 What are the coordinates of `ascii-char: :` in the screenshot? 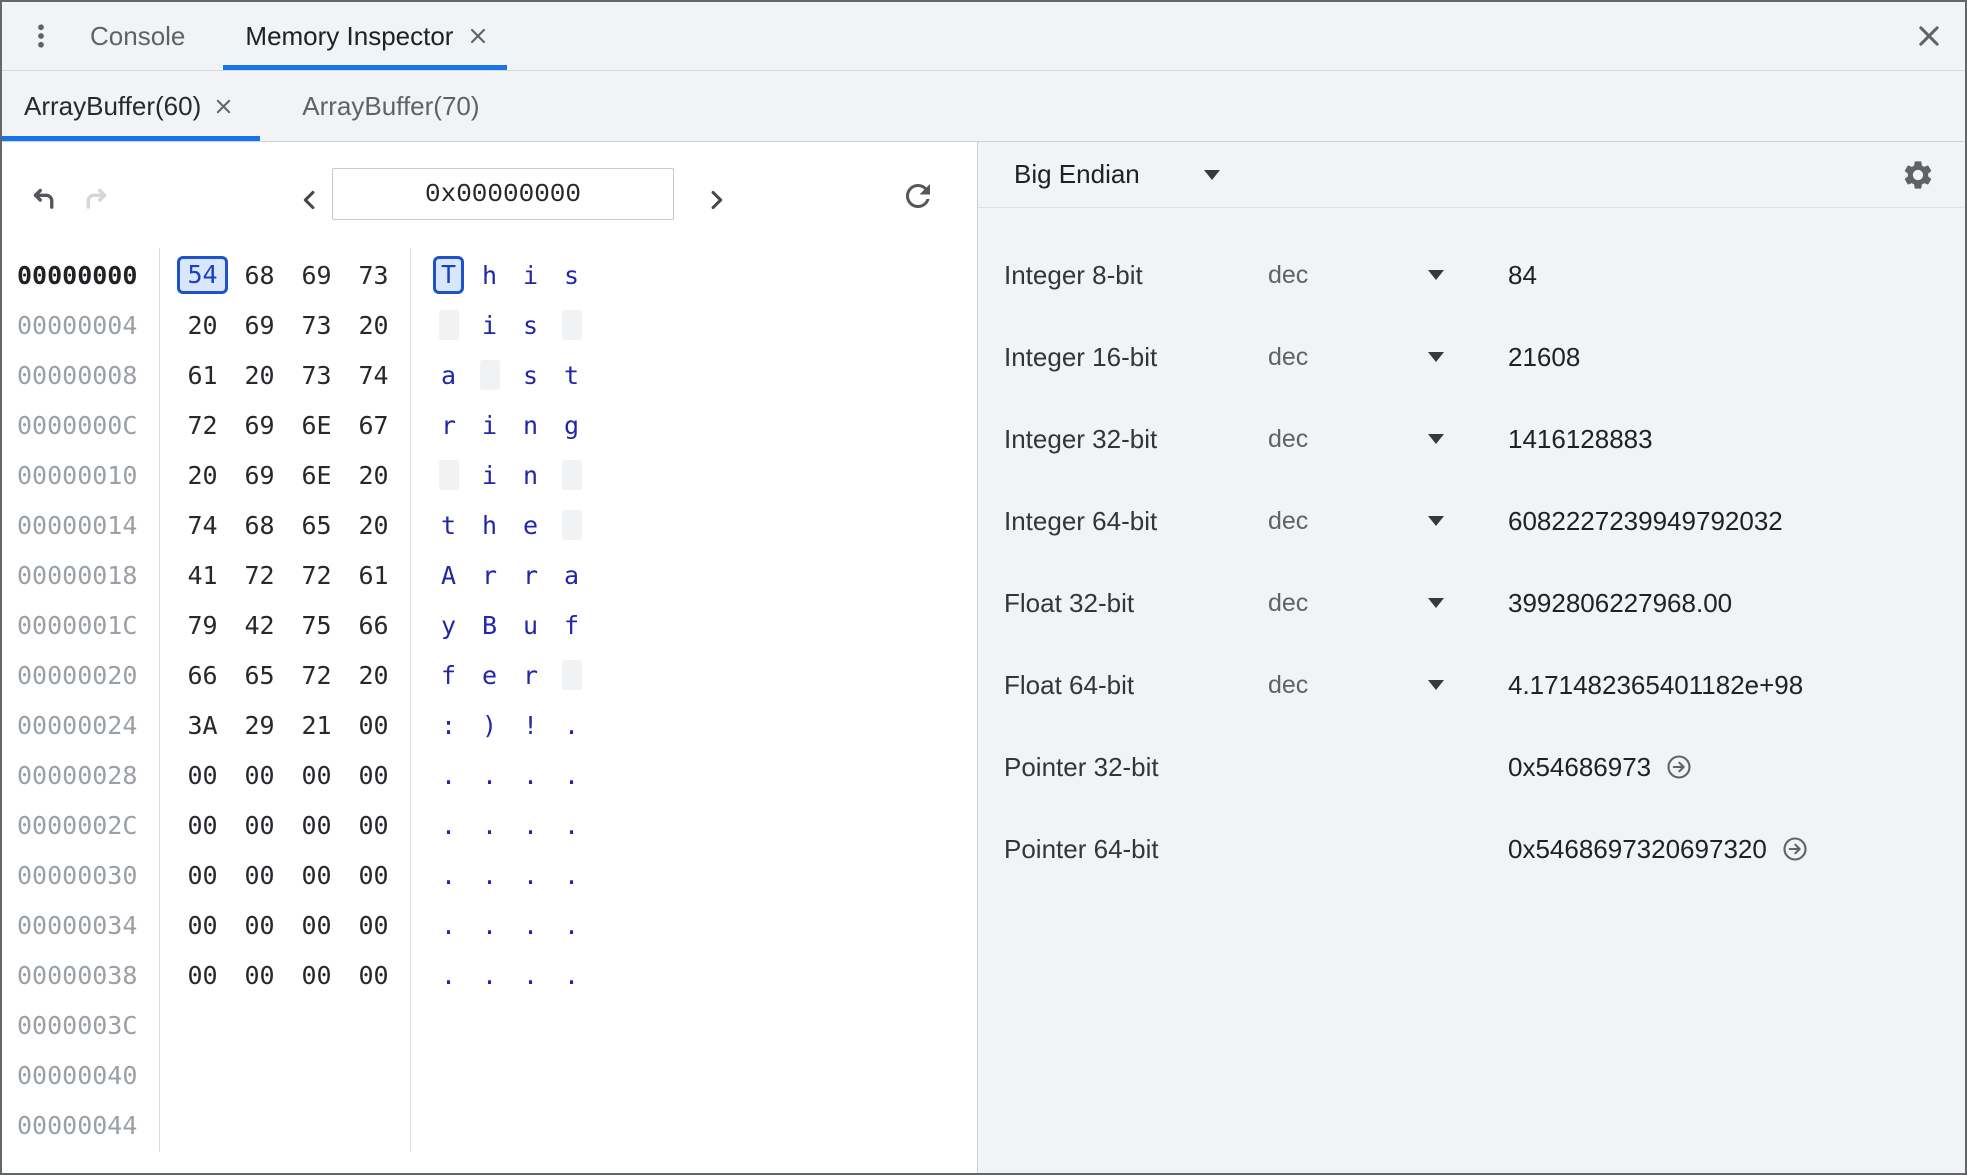 It's located at (448, 725).